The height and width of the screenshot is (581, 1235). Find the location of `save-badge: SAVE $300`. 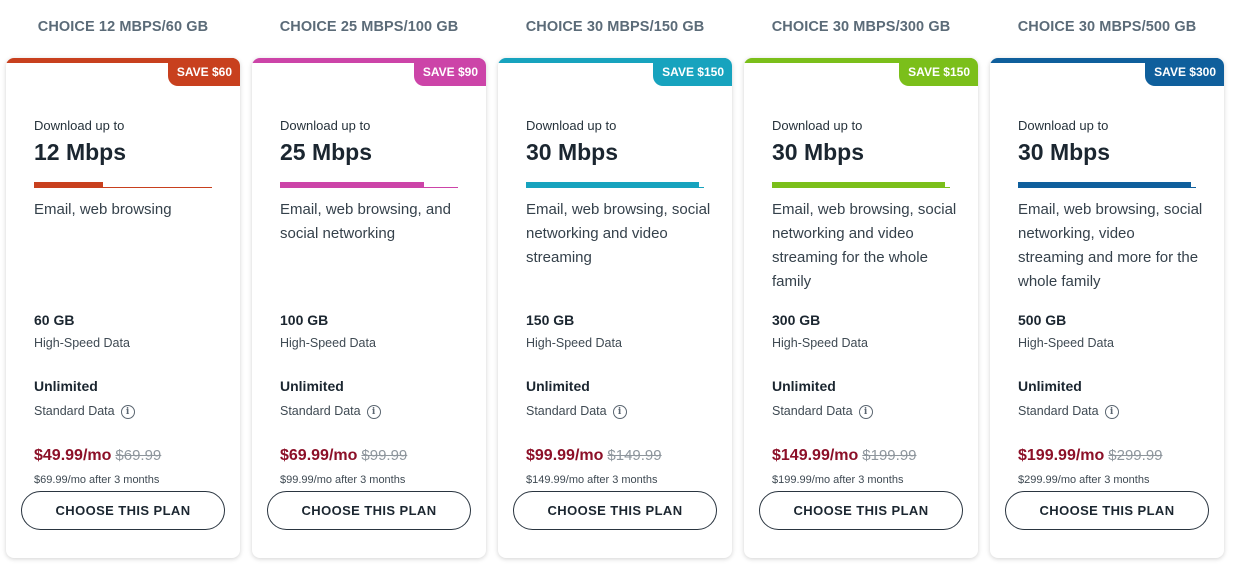

save-badge: SAVE $300 is located at coordinates (1184, 72).